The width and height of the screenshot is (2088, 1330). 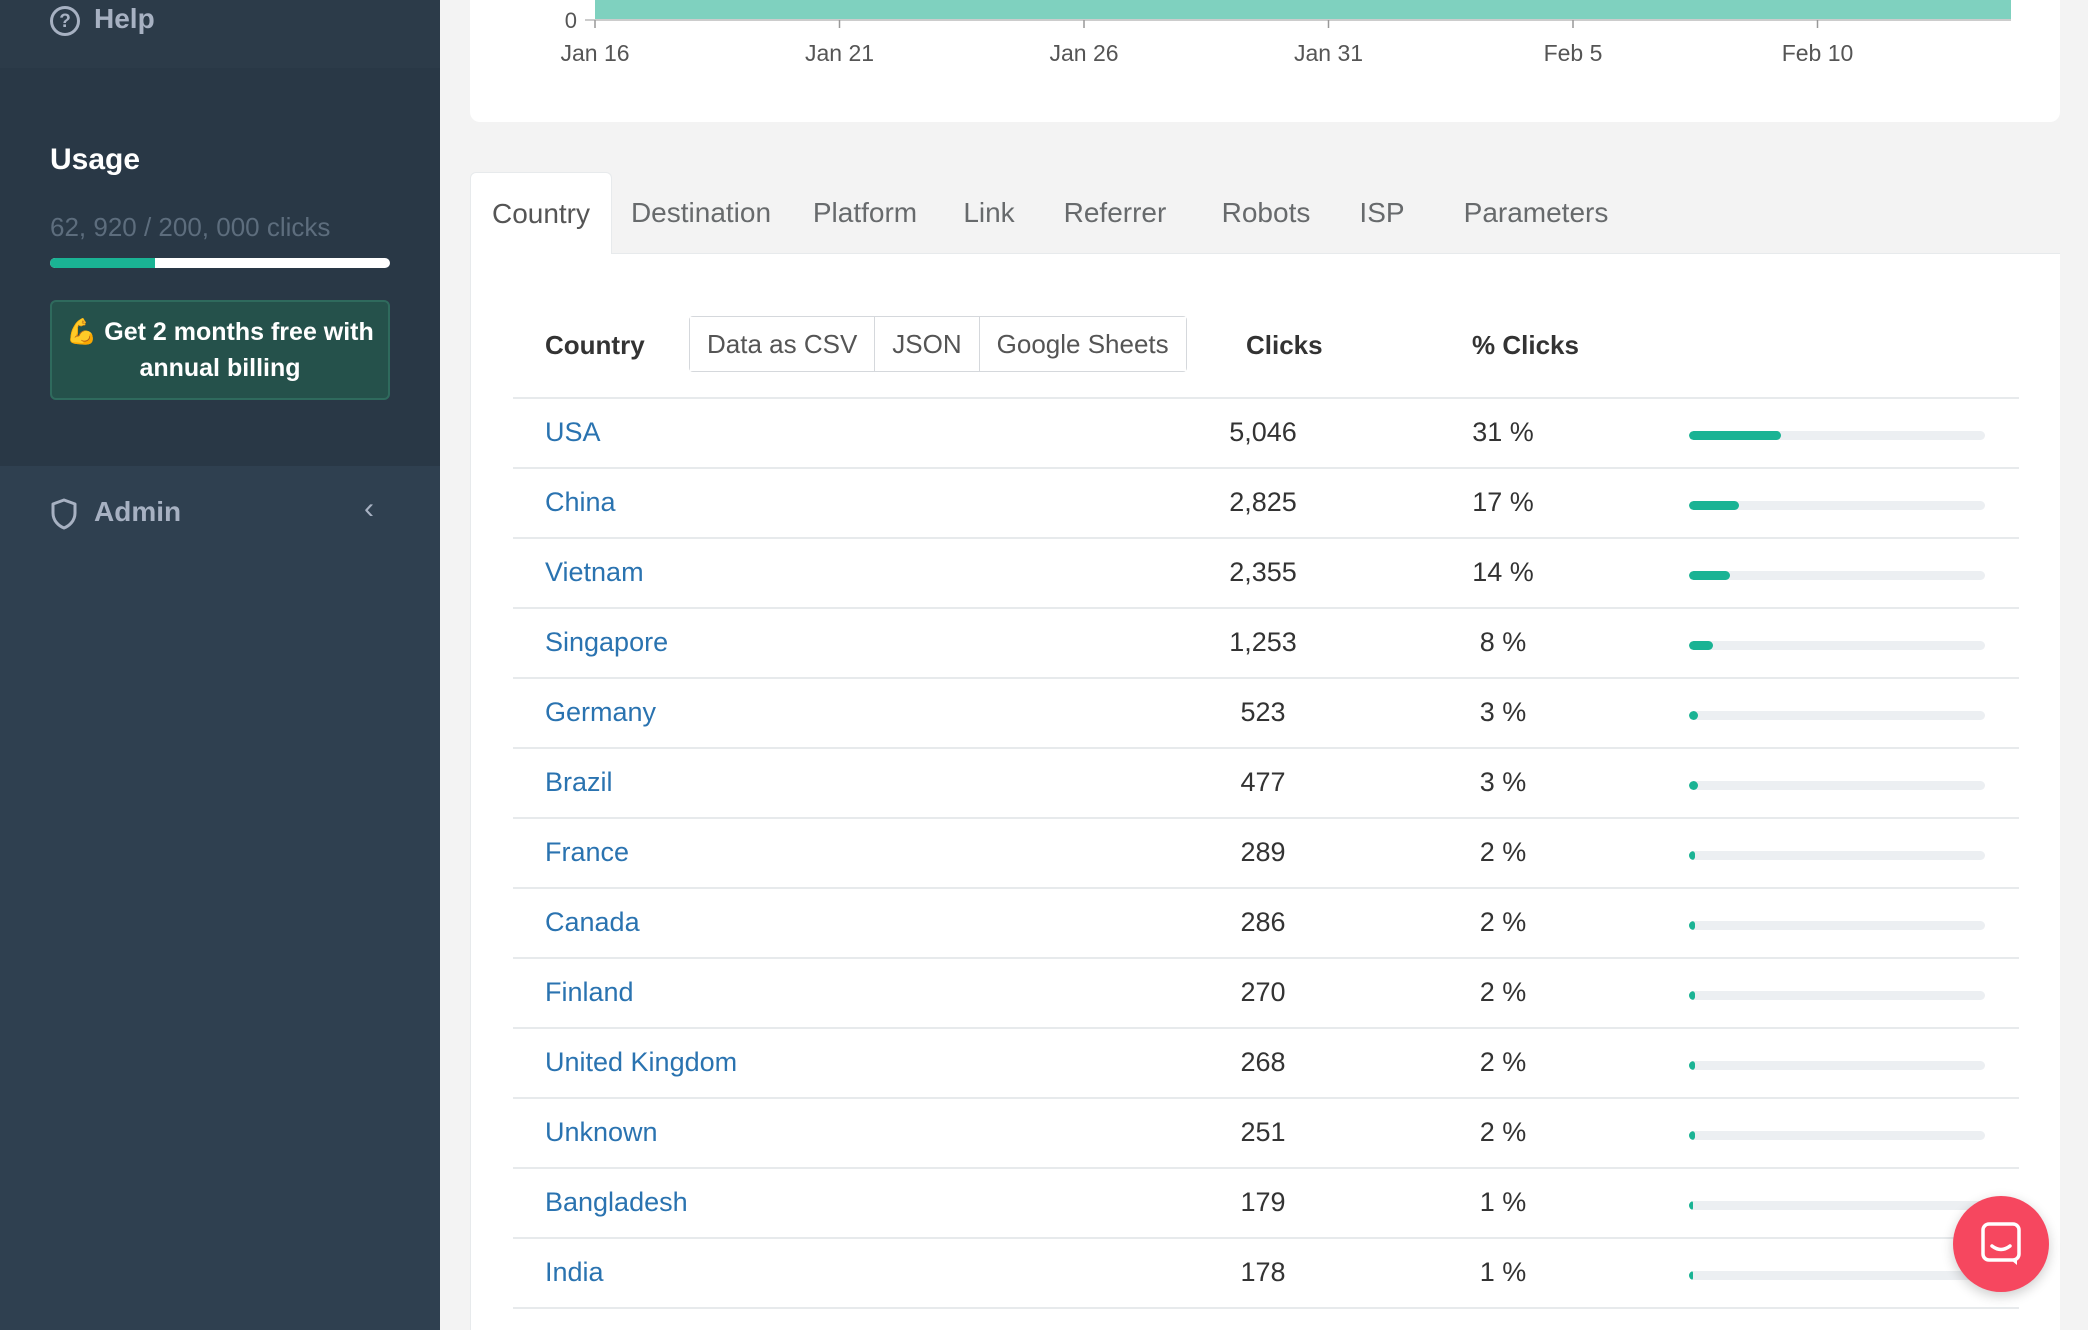 I want to click on sidebar-item-admin: Admin ‹, so click(x=220, y=513).